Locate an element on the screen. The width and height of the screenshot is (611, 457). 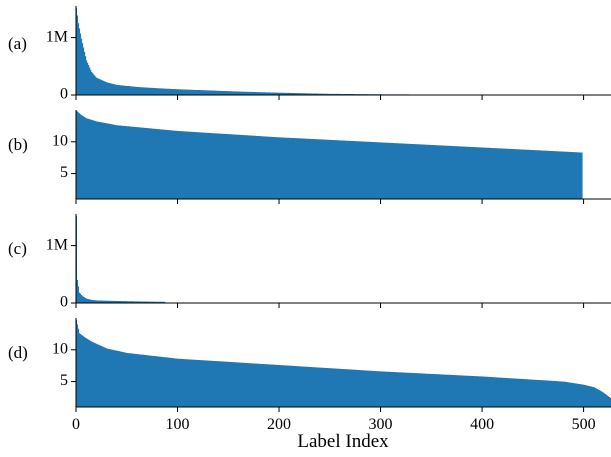
panel-c-yticks: 1M 0 is located at coordinates (61, 273).